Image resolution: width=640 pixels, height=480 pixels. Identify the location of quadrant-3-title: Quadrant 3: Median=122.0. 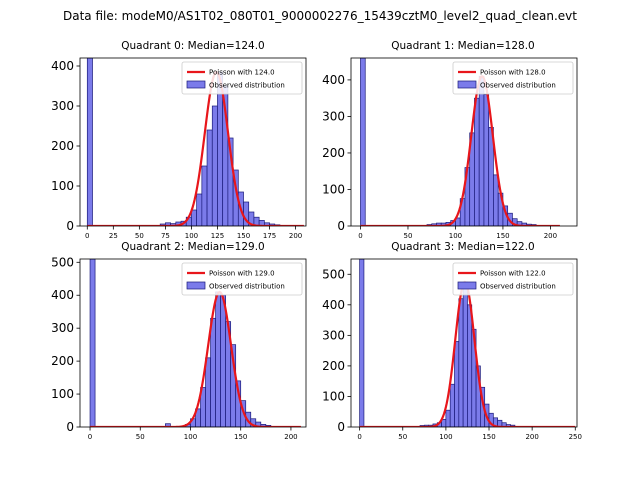
(462, 247).